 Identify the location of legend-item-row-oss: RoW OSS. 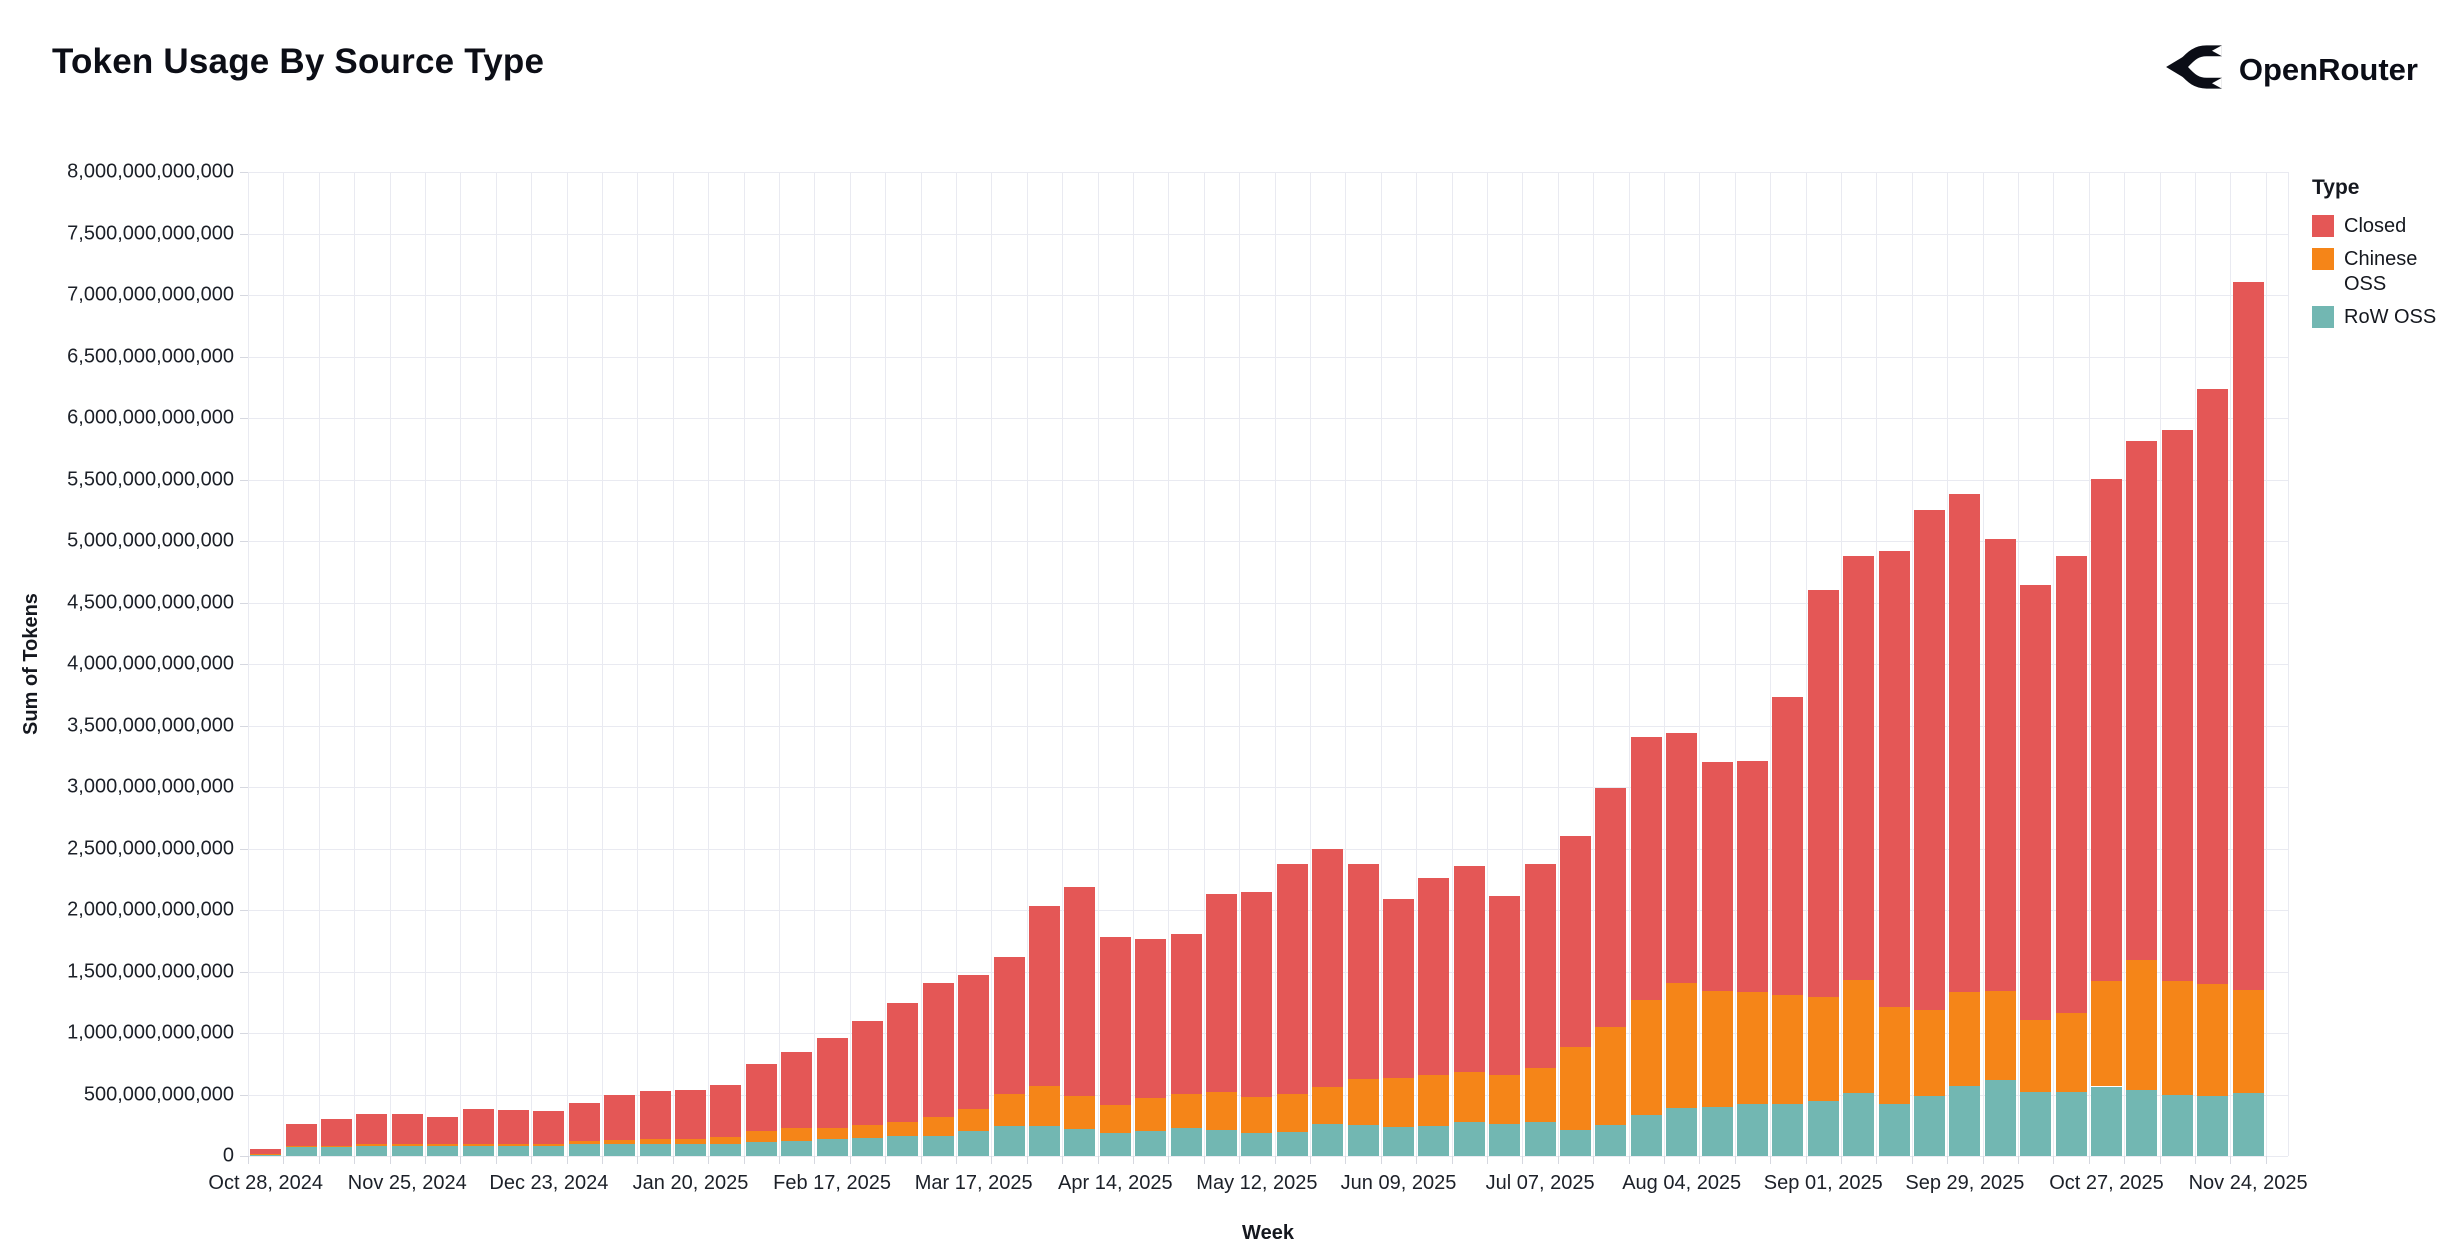
(2378, 317).